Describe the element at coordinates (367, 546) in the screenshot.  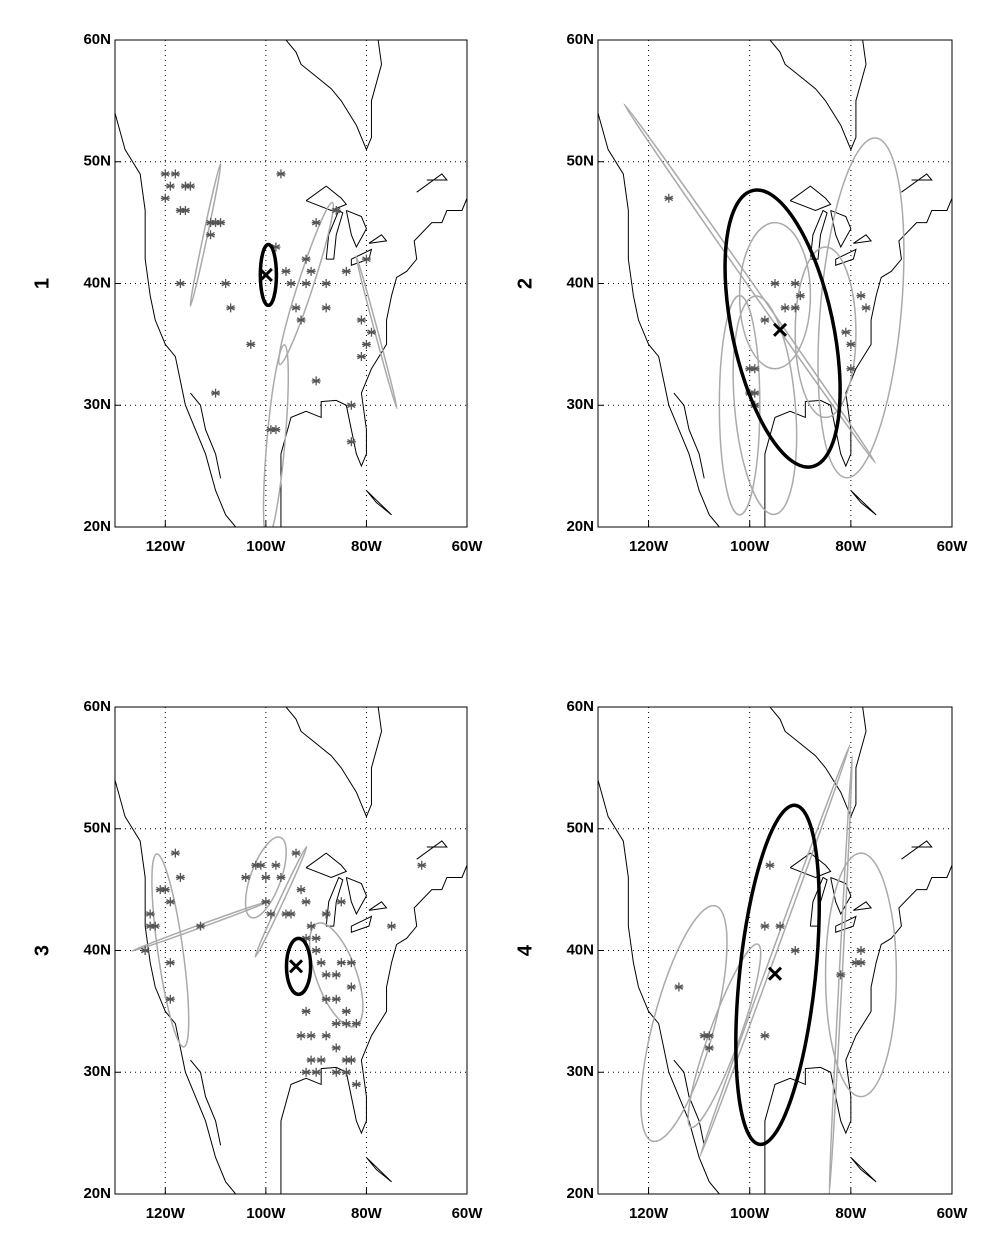
I see `x-tick-label: 80W` at that location.